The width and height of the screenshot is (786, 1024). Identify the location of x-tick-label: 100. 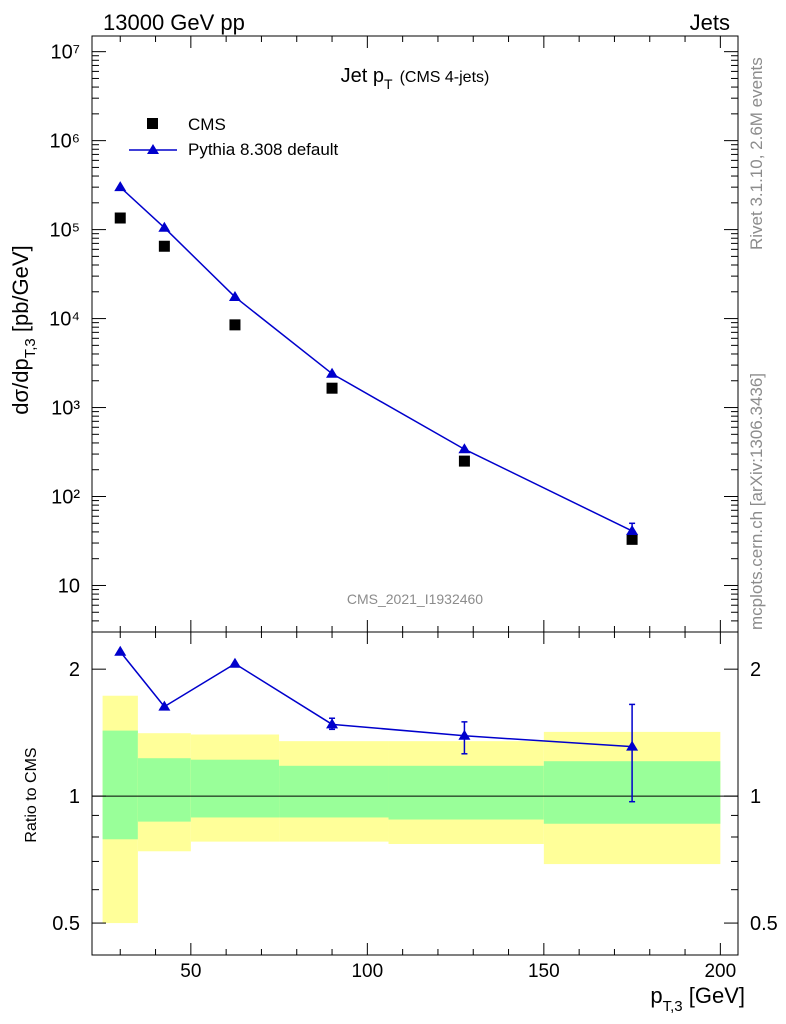
(367, 971).